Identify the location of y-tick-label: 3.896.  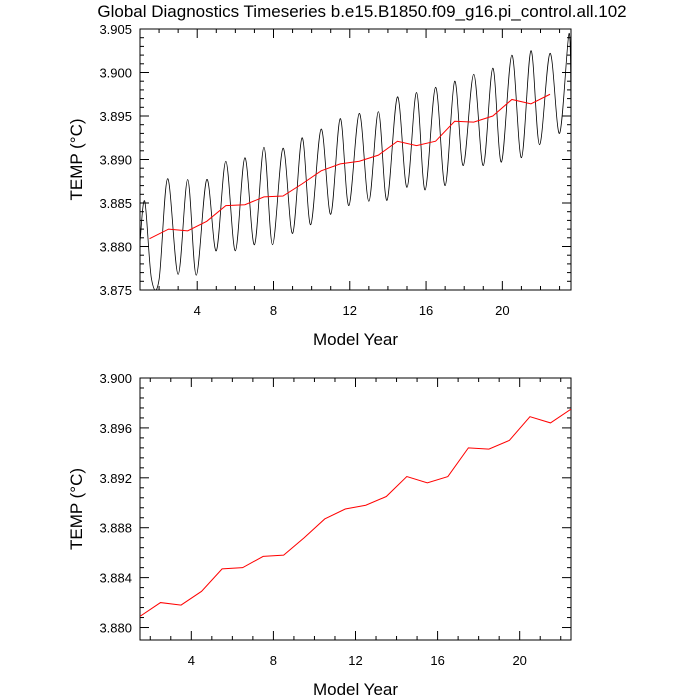
(115, 428).